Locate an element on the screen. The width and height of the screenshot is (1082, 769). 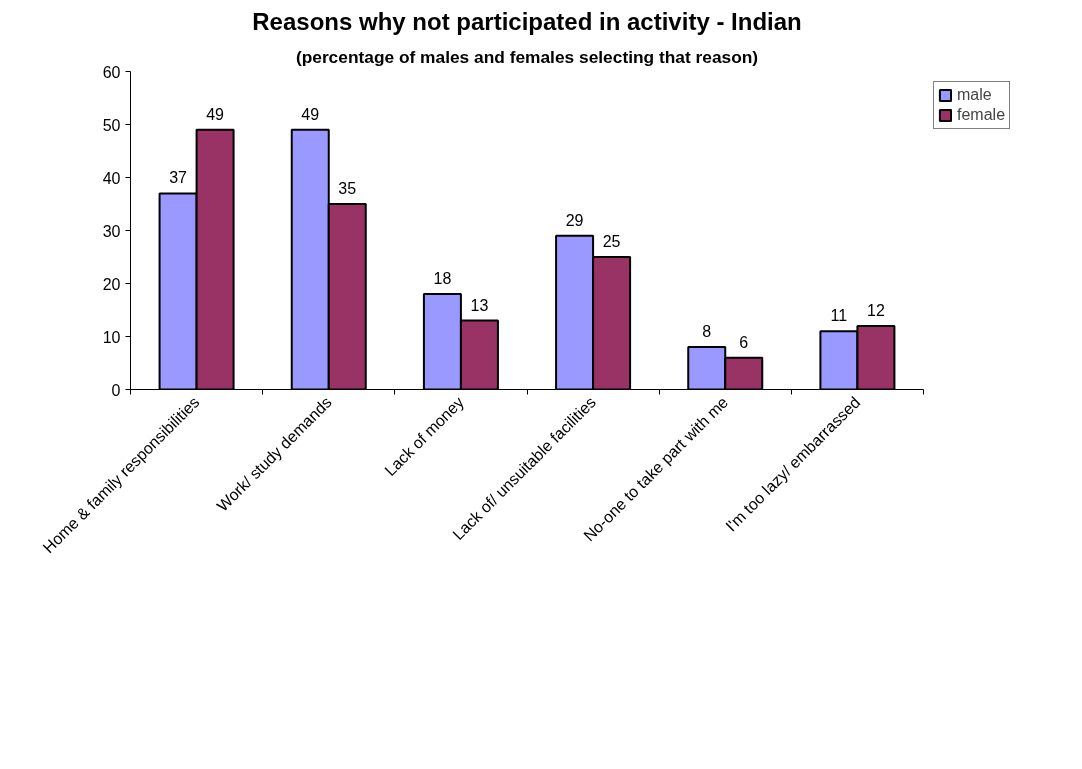
y-tick-label: 10 is located at coordinates (111, 337).